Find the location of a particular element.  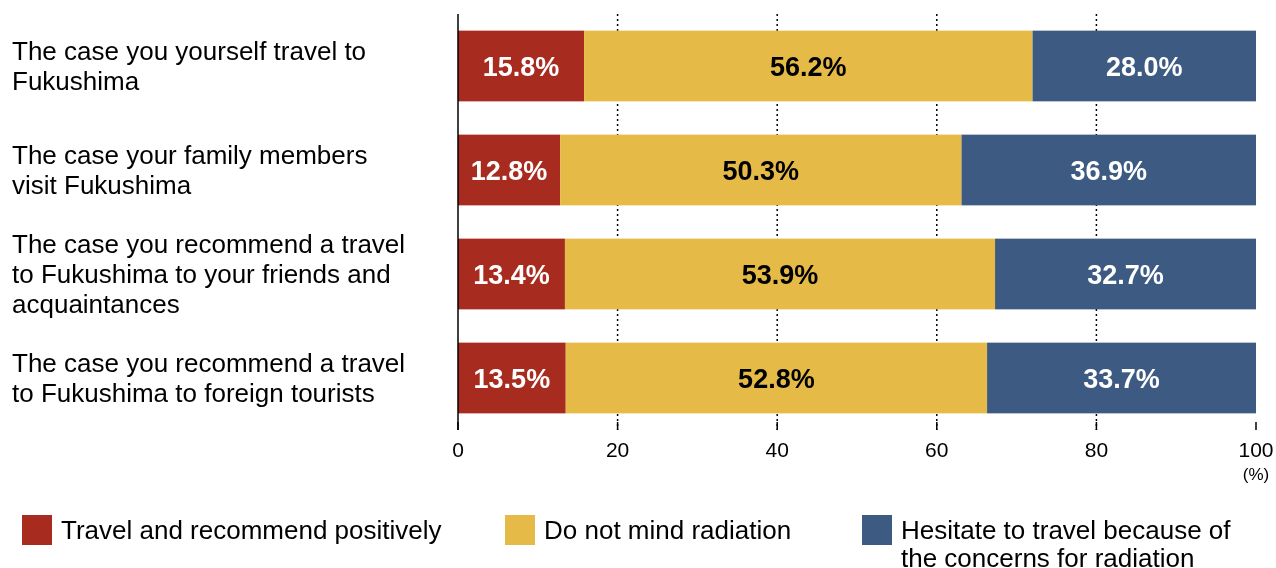

x-tick-label: 40 is located at coordinates (777, 449).